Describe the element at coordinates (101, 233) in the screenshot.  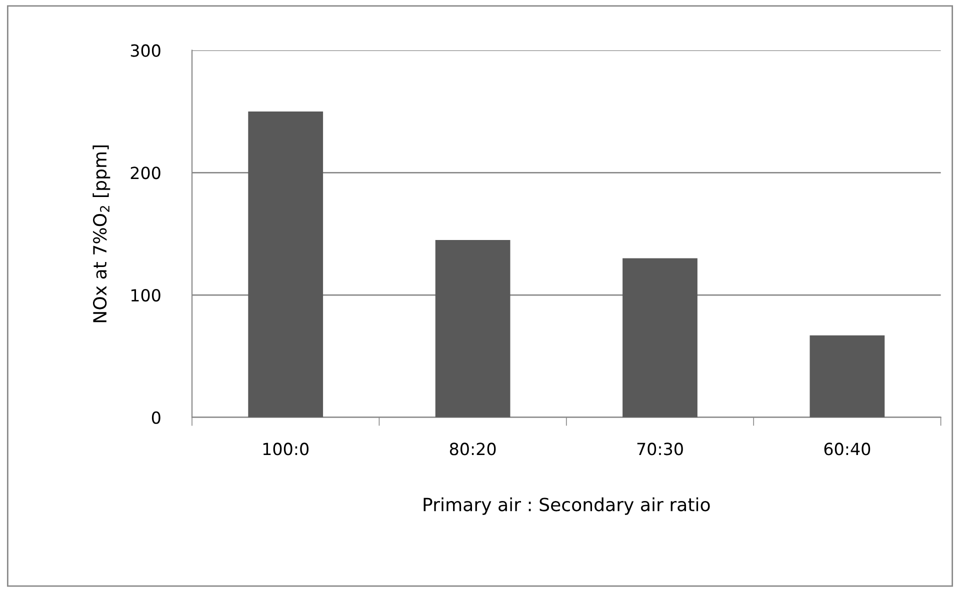
I see `y-axis-title: NOx at 7%O$_{2}$ [ppm]` at that location.